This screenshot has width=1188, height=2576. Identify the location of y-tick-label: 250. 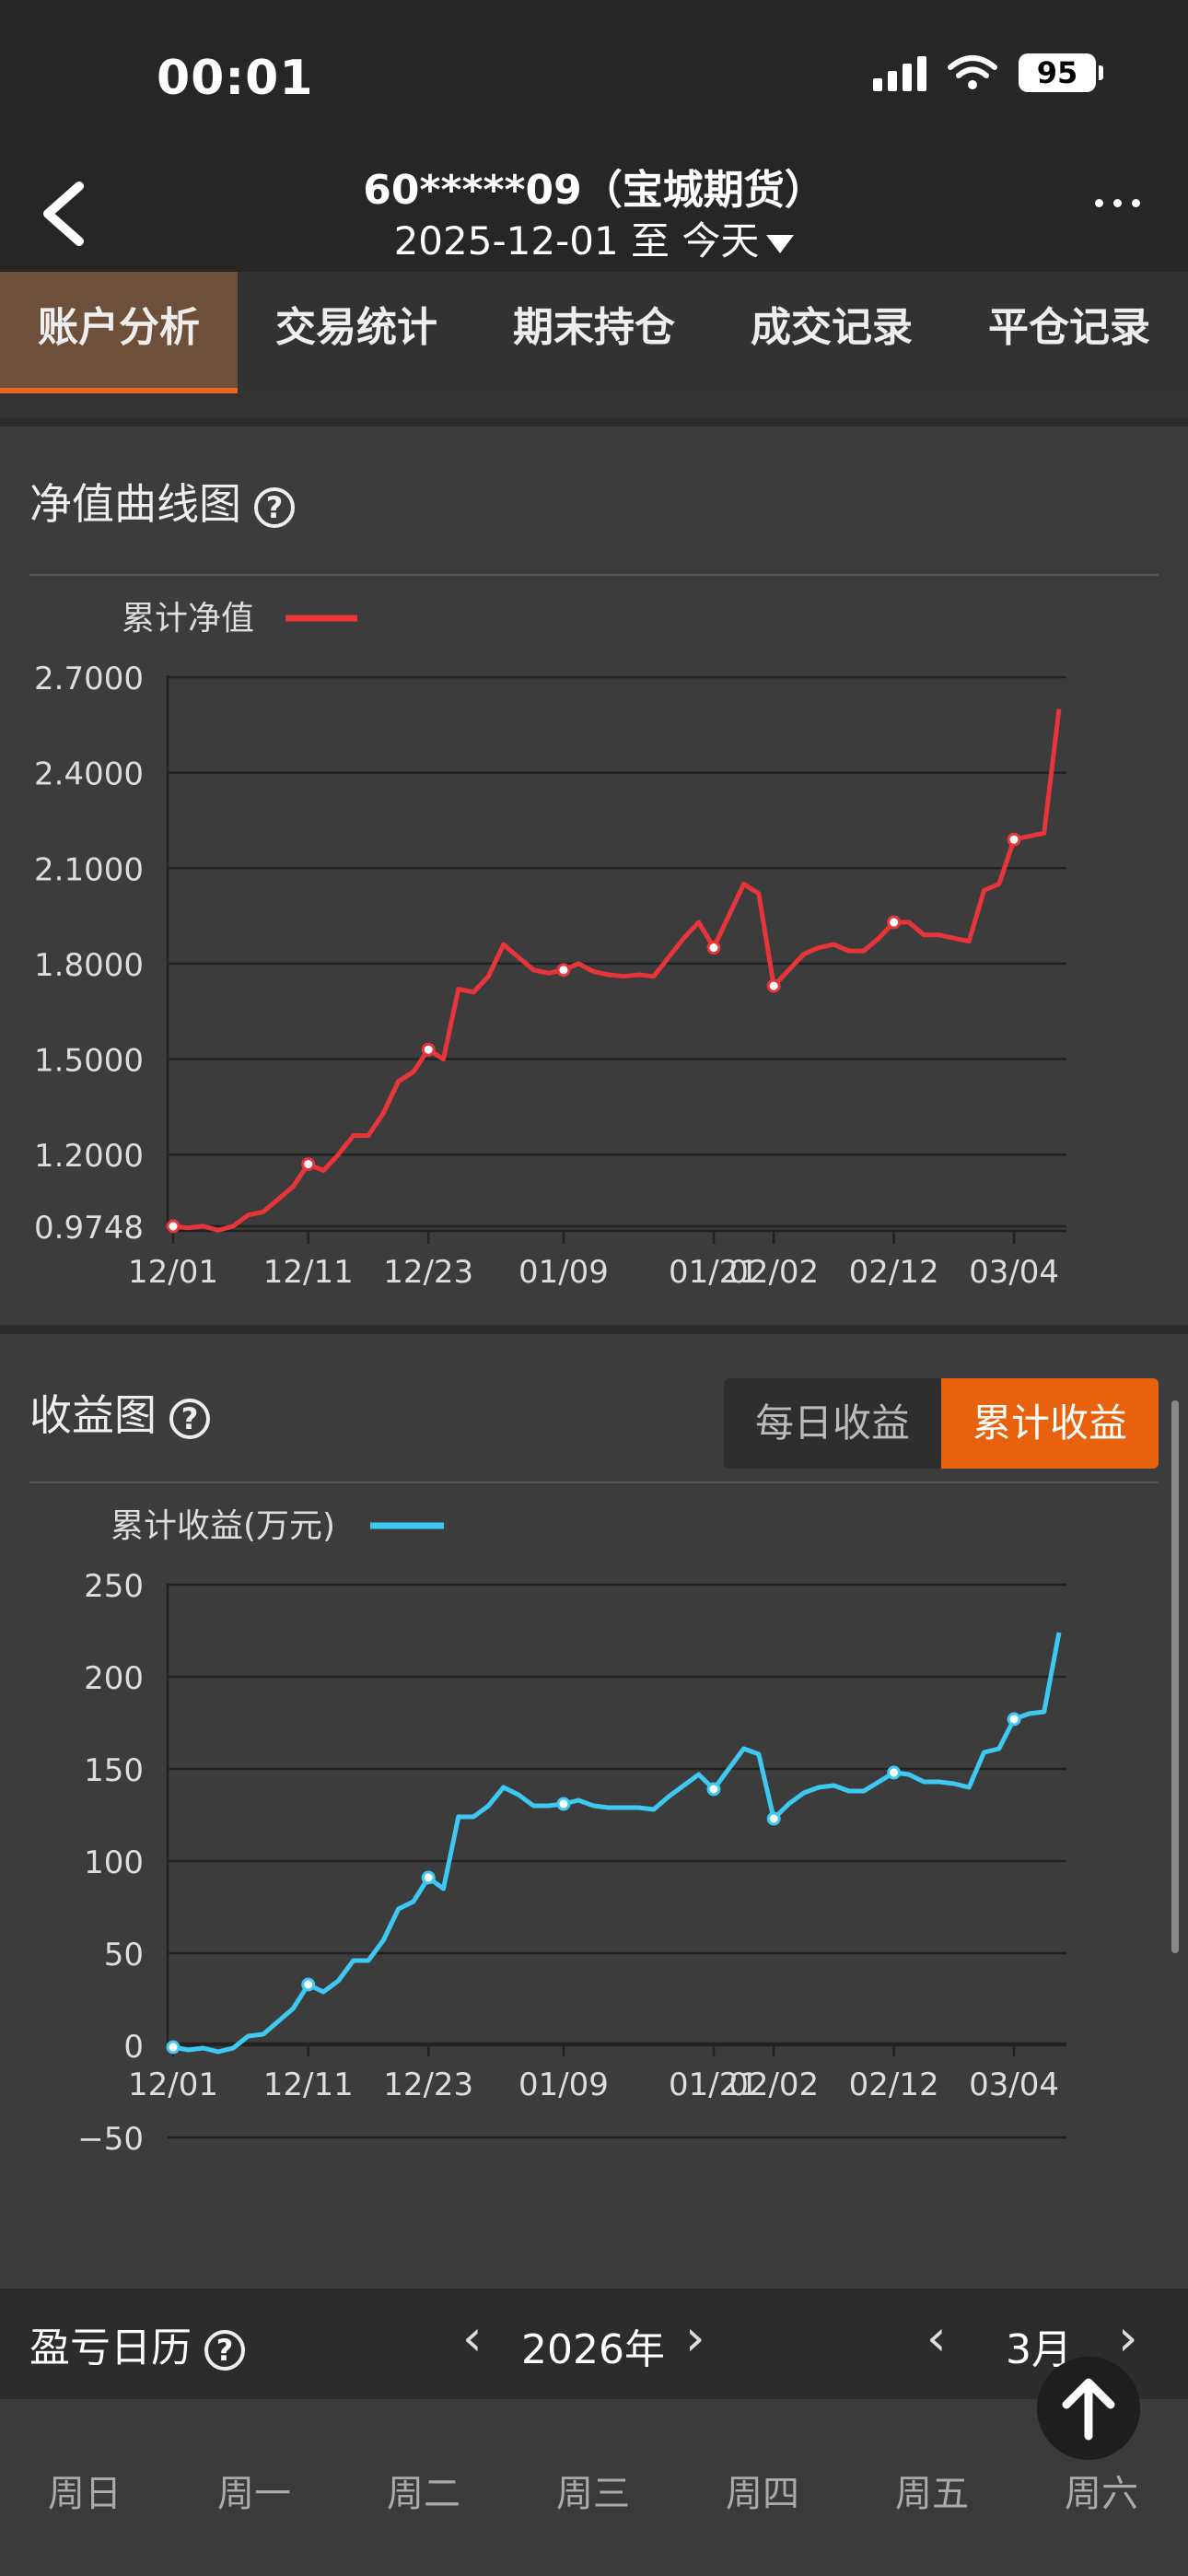
(114, 1586).